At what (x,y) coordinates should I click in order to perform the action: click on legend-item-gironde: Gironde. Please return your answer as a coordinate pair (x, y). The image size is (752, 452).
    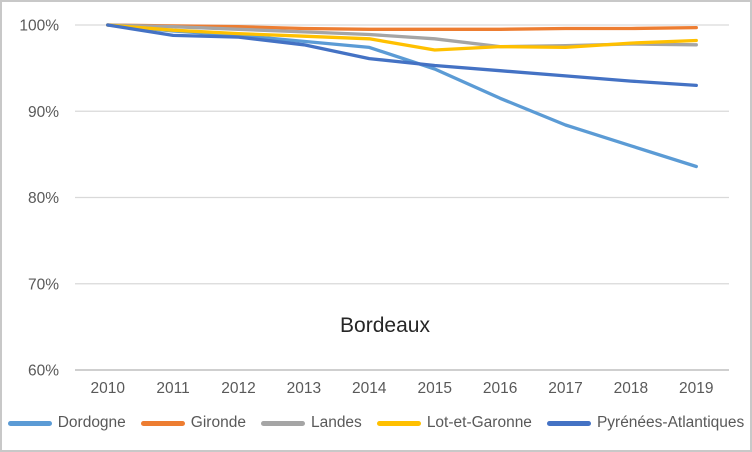
    Looking at the image, I should click on (193, 423).